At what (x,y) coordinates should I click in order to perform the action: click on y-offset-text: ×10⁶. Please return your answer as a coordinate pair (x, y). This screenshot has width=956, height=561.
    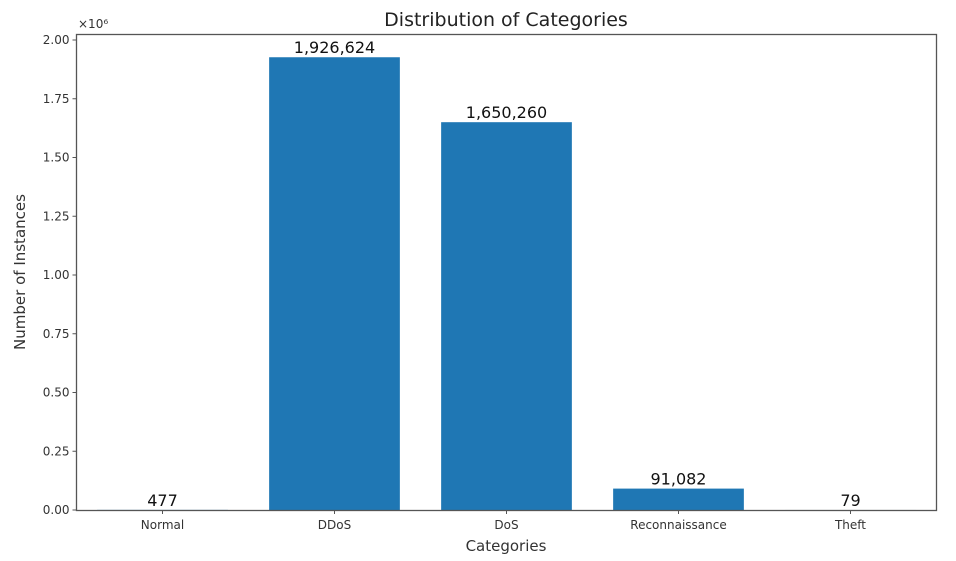
    Looking at the image, I should click on (93, 24).